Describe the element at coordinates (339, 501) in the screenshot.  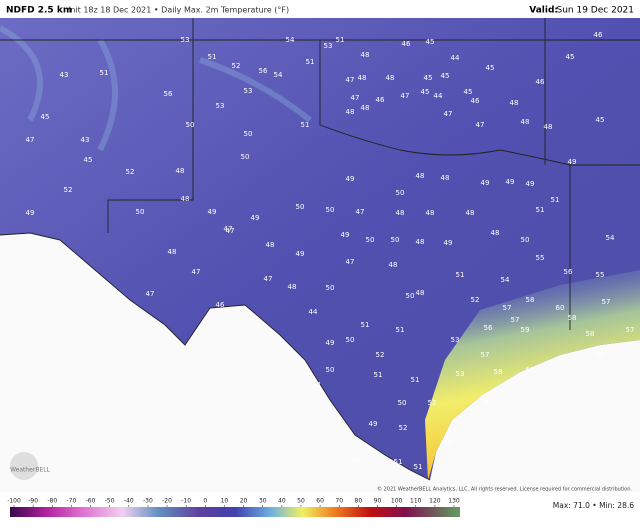
I see `colorbar-tick-label: 70` at that location.